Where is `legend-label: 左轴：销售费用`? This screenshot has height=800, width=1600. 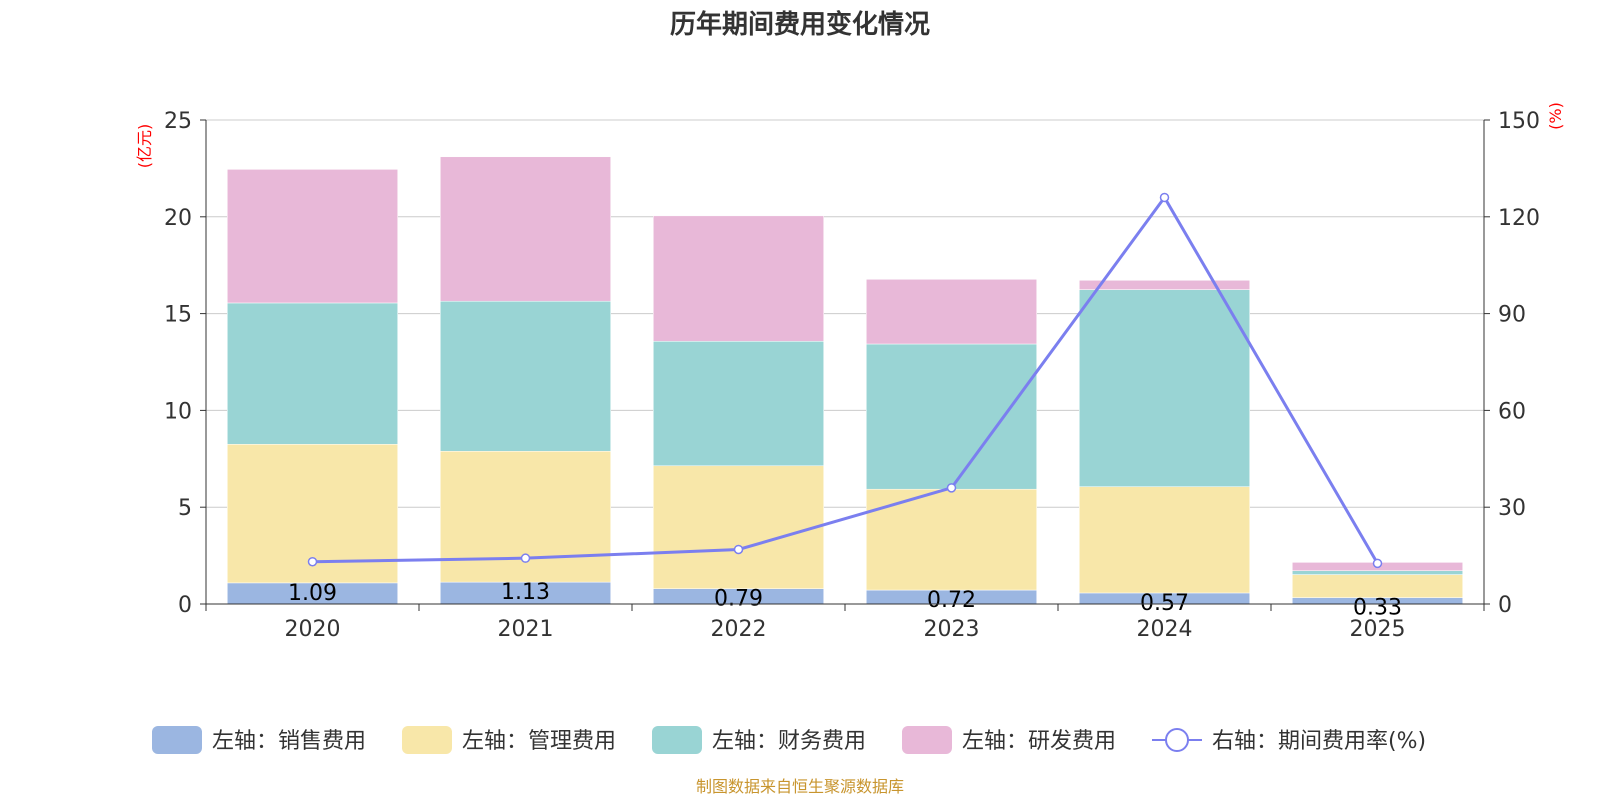
legend-label: 左轴：销售费用 is located at coordinates (289, 741).